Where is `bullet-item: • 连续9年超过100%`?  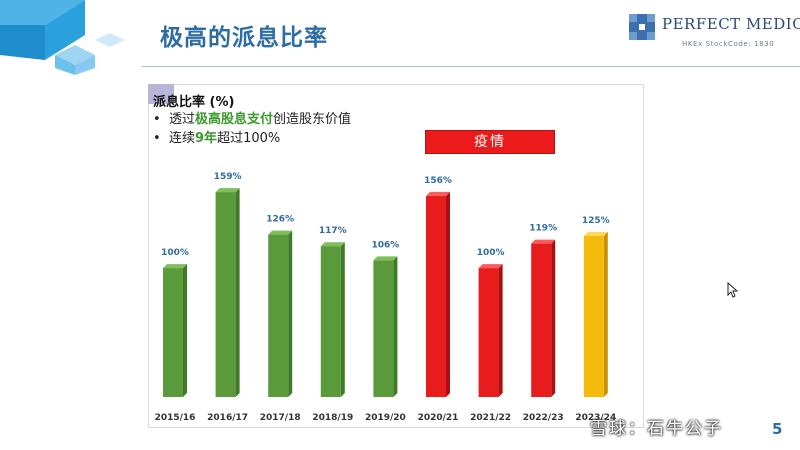 bullet-item: • 连续9年超过100% is located at coordinates (252, 136).